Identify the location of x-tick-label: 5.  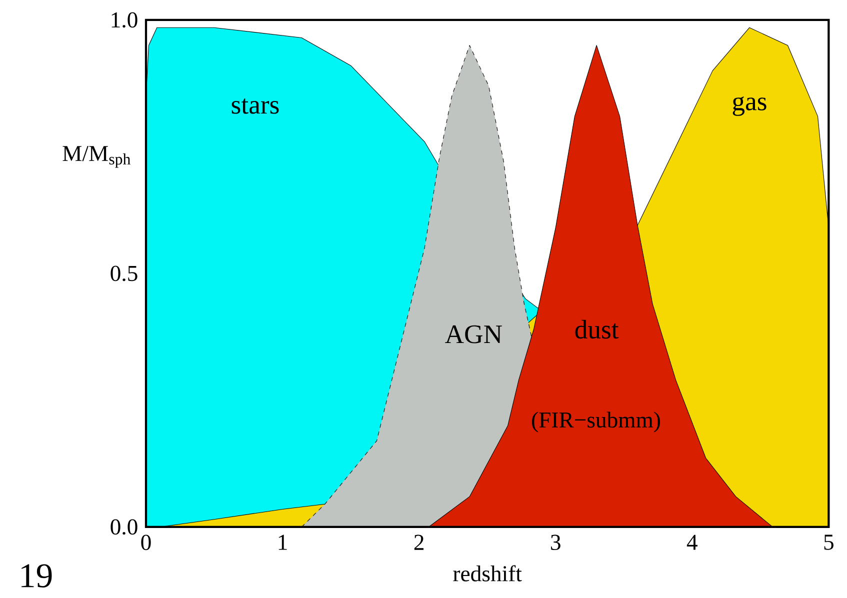
(829, 542).